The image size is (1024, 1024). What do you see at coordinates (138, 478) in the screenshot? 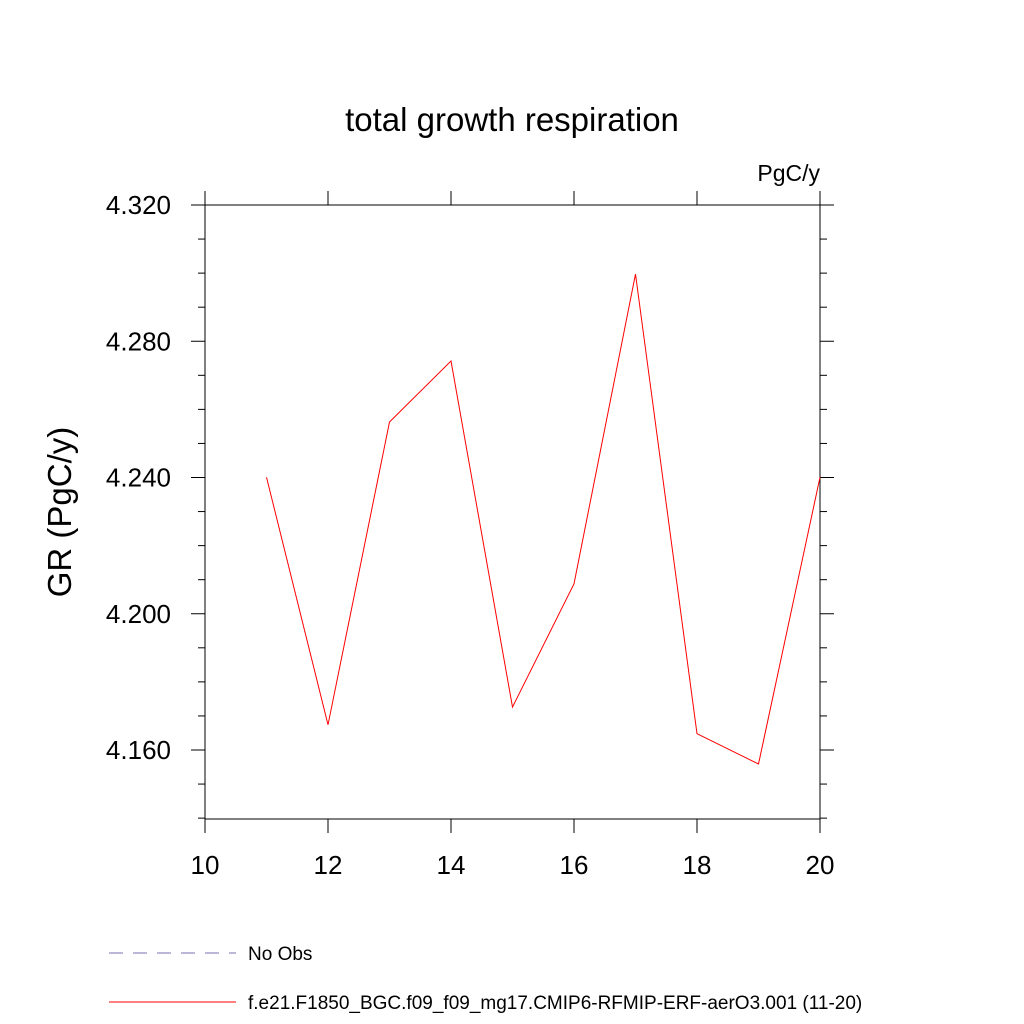
I see `y-tick-label: 4.240` at bounding box center [138, 478].